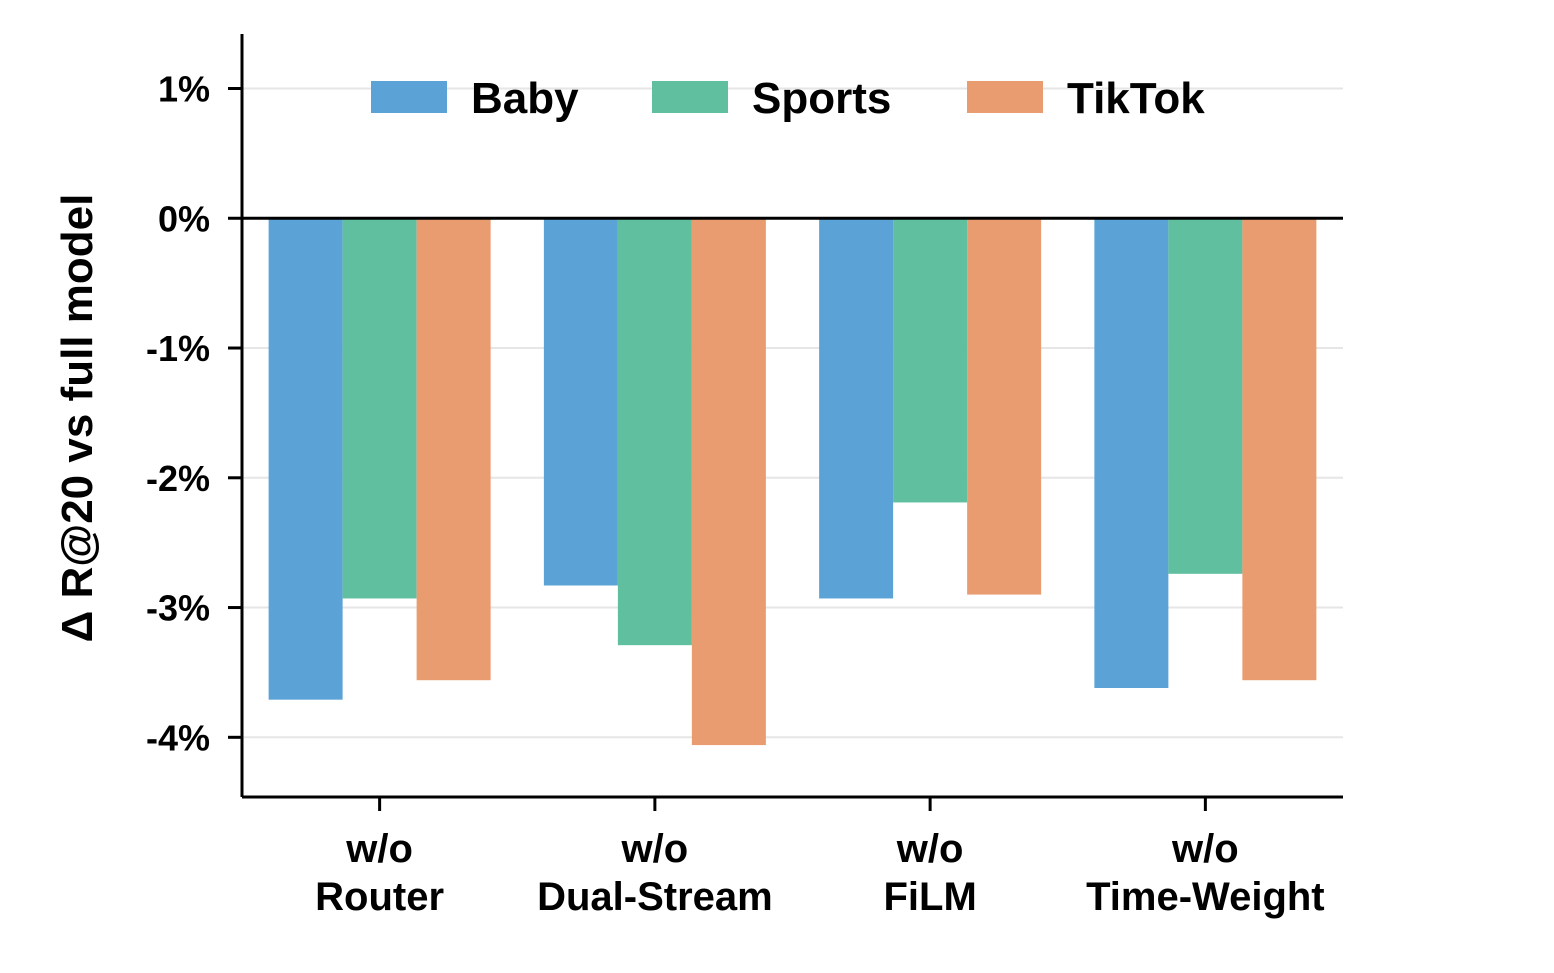  Describe the element at coordinates (409, 97) in the screenshot. I see `legend-swatch-baby` at that location.